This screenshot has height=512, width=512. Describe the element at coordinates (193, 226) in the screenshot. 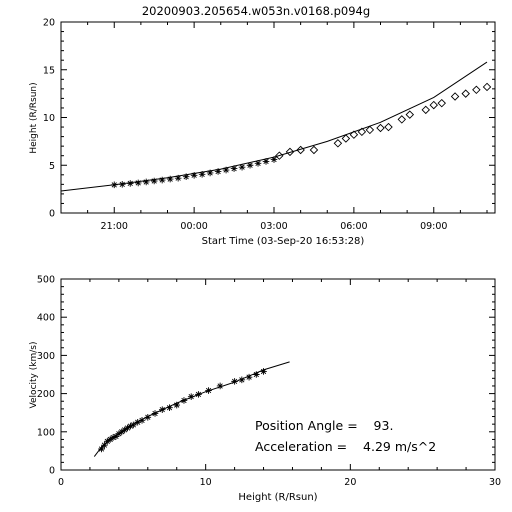

I see `time-tick-label: 00:00` at that location.